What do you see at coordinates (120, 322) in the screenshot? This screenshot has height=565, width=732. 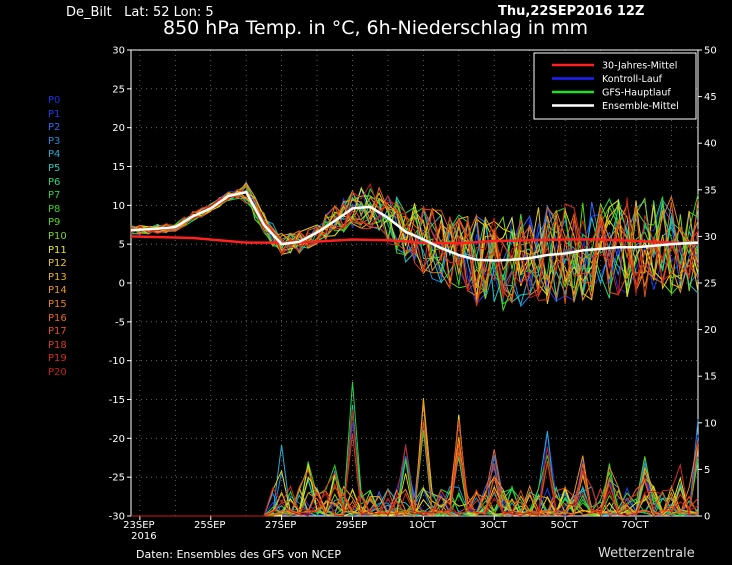 I see `y-tick-label-left: -5` at bounding box center [120, 322].